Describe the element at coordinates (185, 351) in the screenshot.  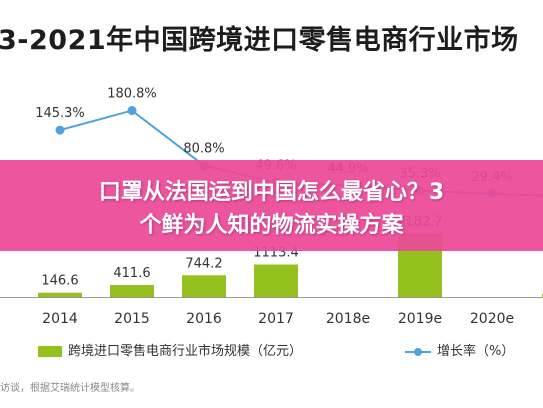
I see `legend-bar-label: 跨境进口零售电商行业市场规模（亿元）` at that location.